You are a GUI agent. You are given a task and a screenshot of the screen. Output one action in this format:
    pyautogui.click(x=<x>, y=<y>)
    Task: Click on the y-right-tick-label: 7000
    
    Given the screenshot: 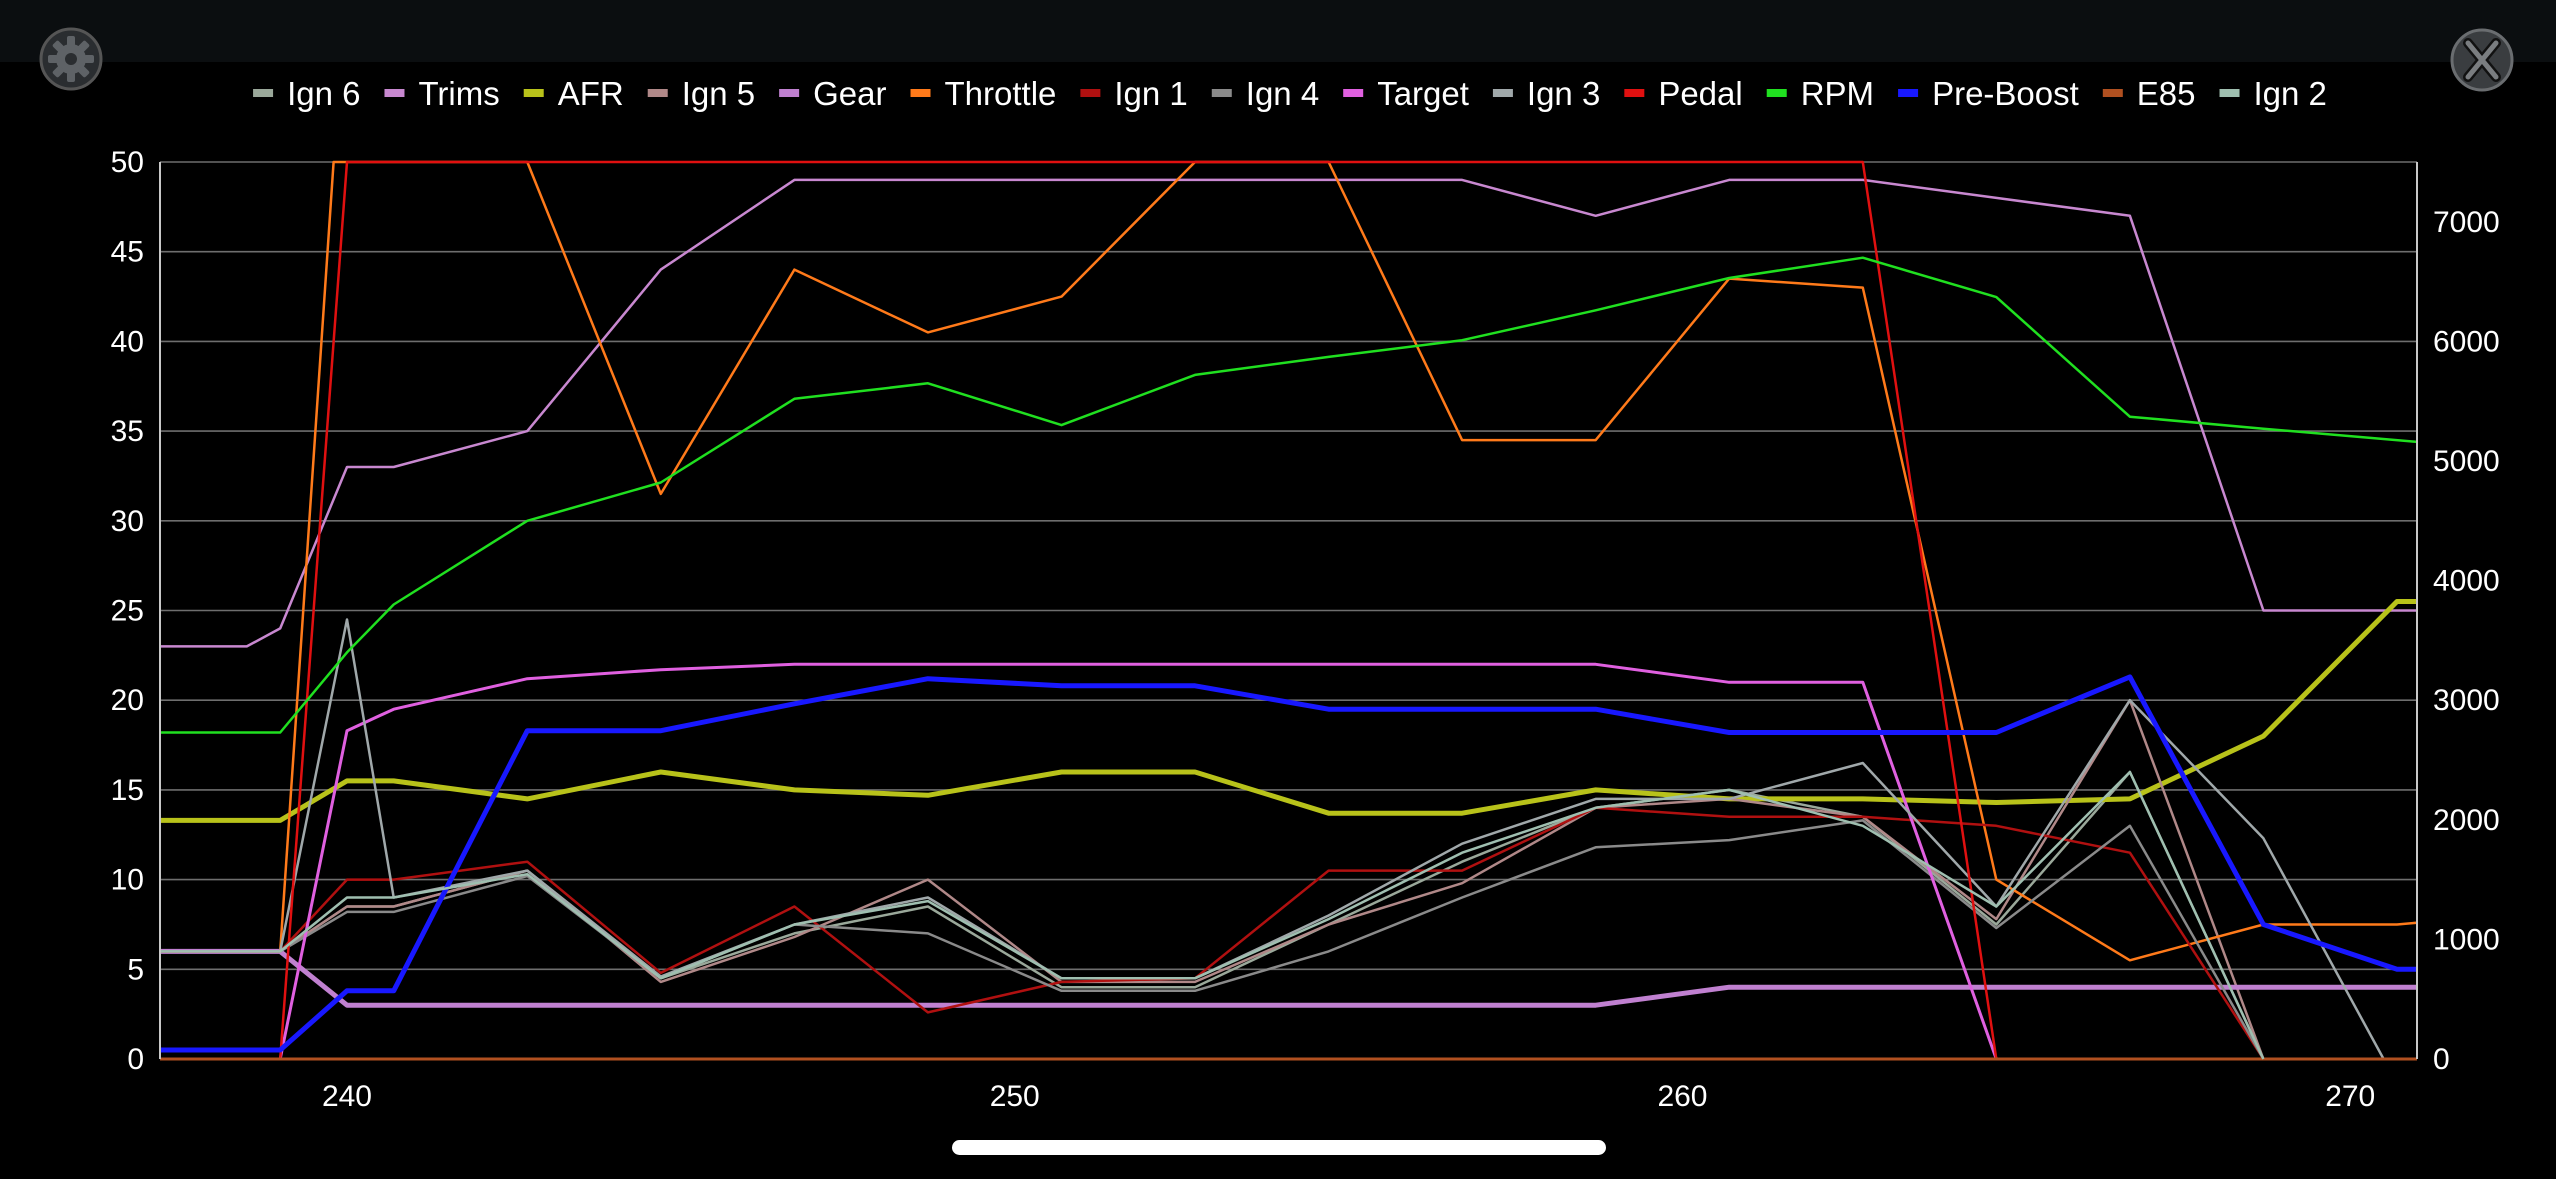 What is the action you would take?
    pyautogui.click(x=2466, y=222)
    